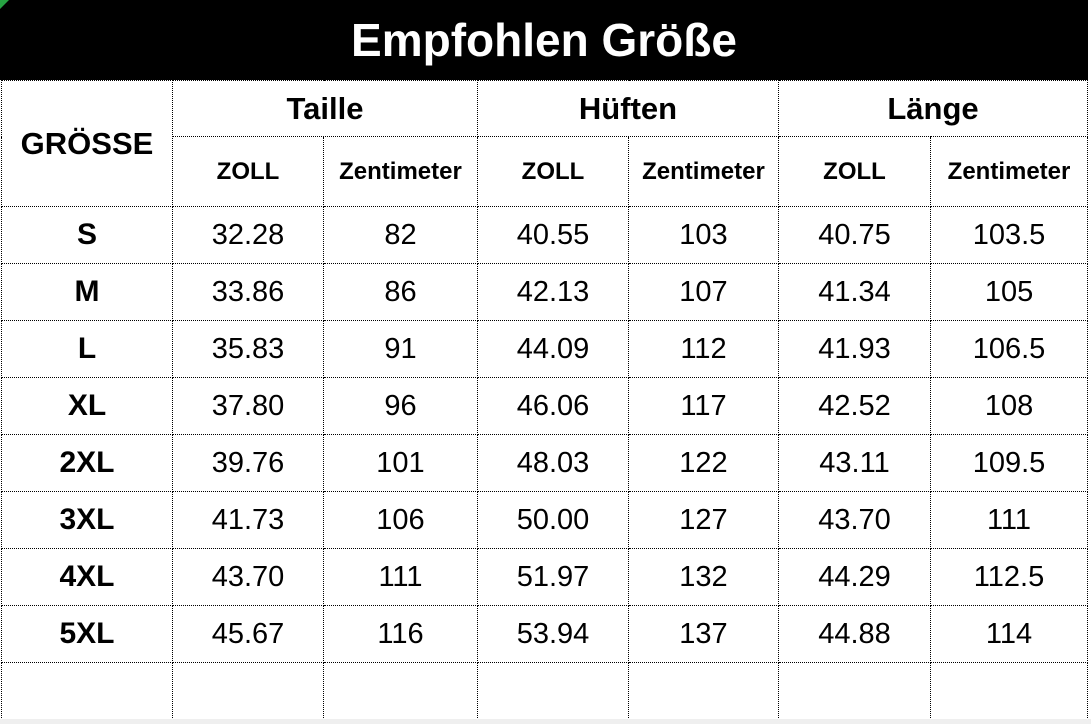  I want to click on value-cell: 132, so click(703, 577).